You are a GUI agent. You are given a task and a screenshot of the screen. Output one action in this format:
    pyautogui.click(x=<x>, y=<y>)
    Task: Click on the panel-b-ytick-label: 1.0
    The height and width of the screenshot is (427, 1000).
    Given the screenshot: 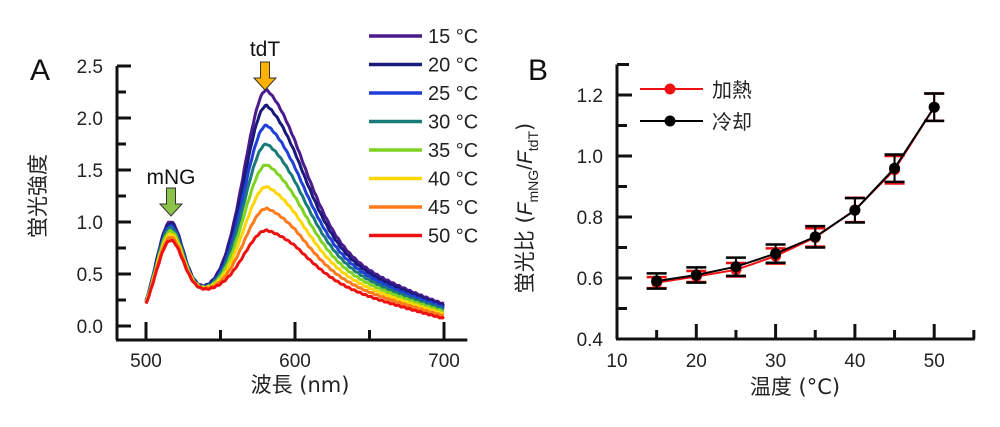 What is the action you would take?
    pyautogui.click(x=590, y=157)
    